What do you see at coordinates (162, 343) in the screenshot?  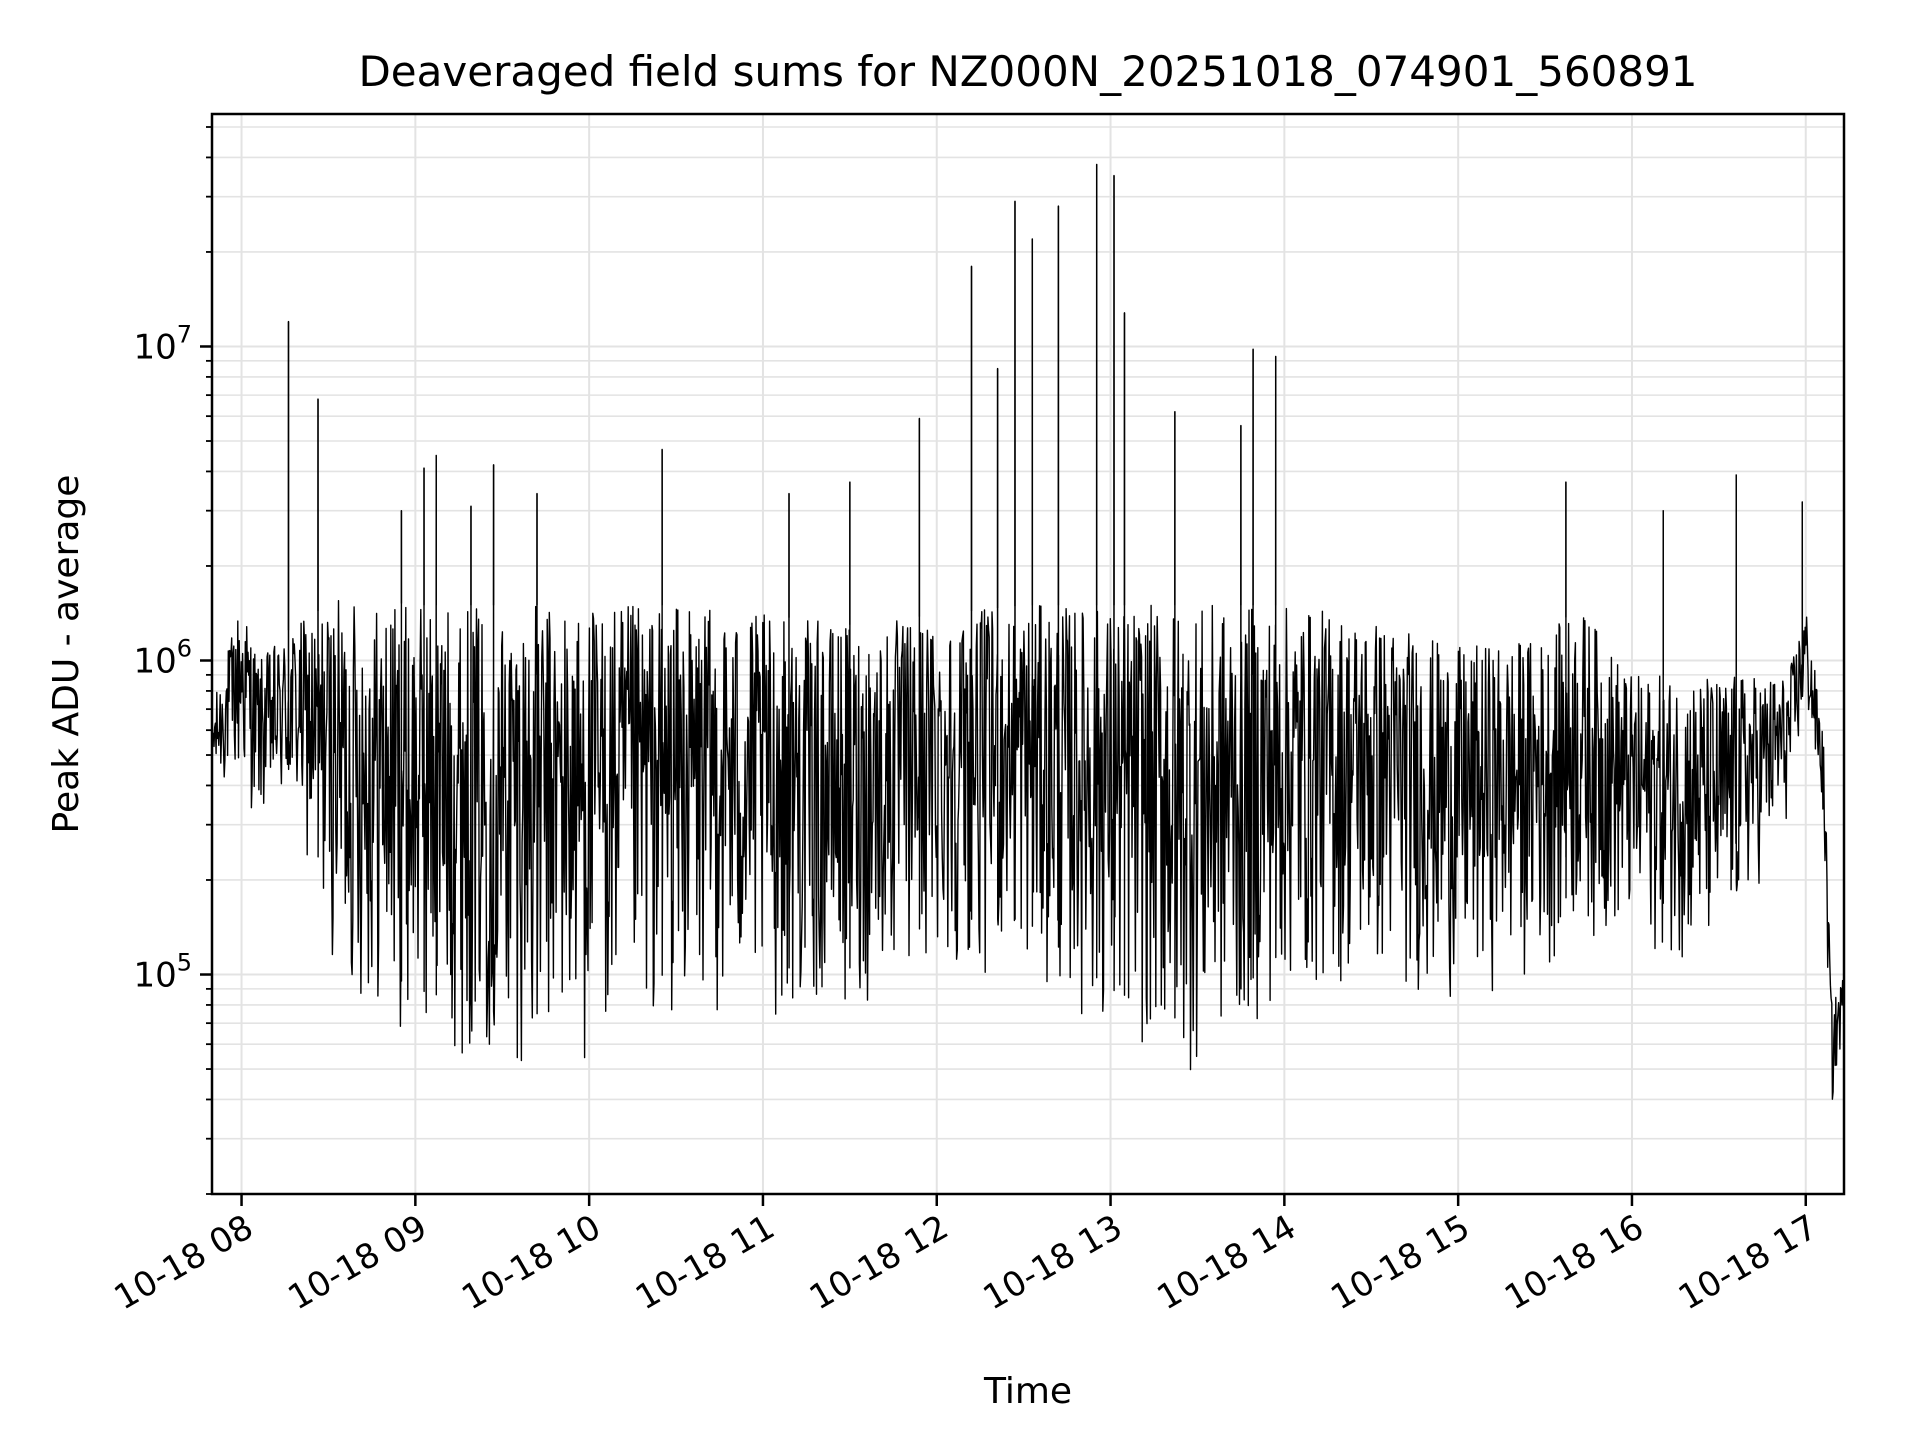 I see `y-tick-label-2: 10⁷` at bounding box center [162, 343].